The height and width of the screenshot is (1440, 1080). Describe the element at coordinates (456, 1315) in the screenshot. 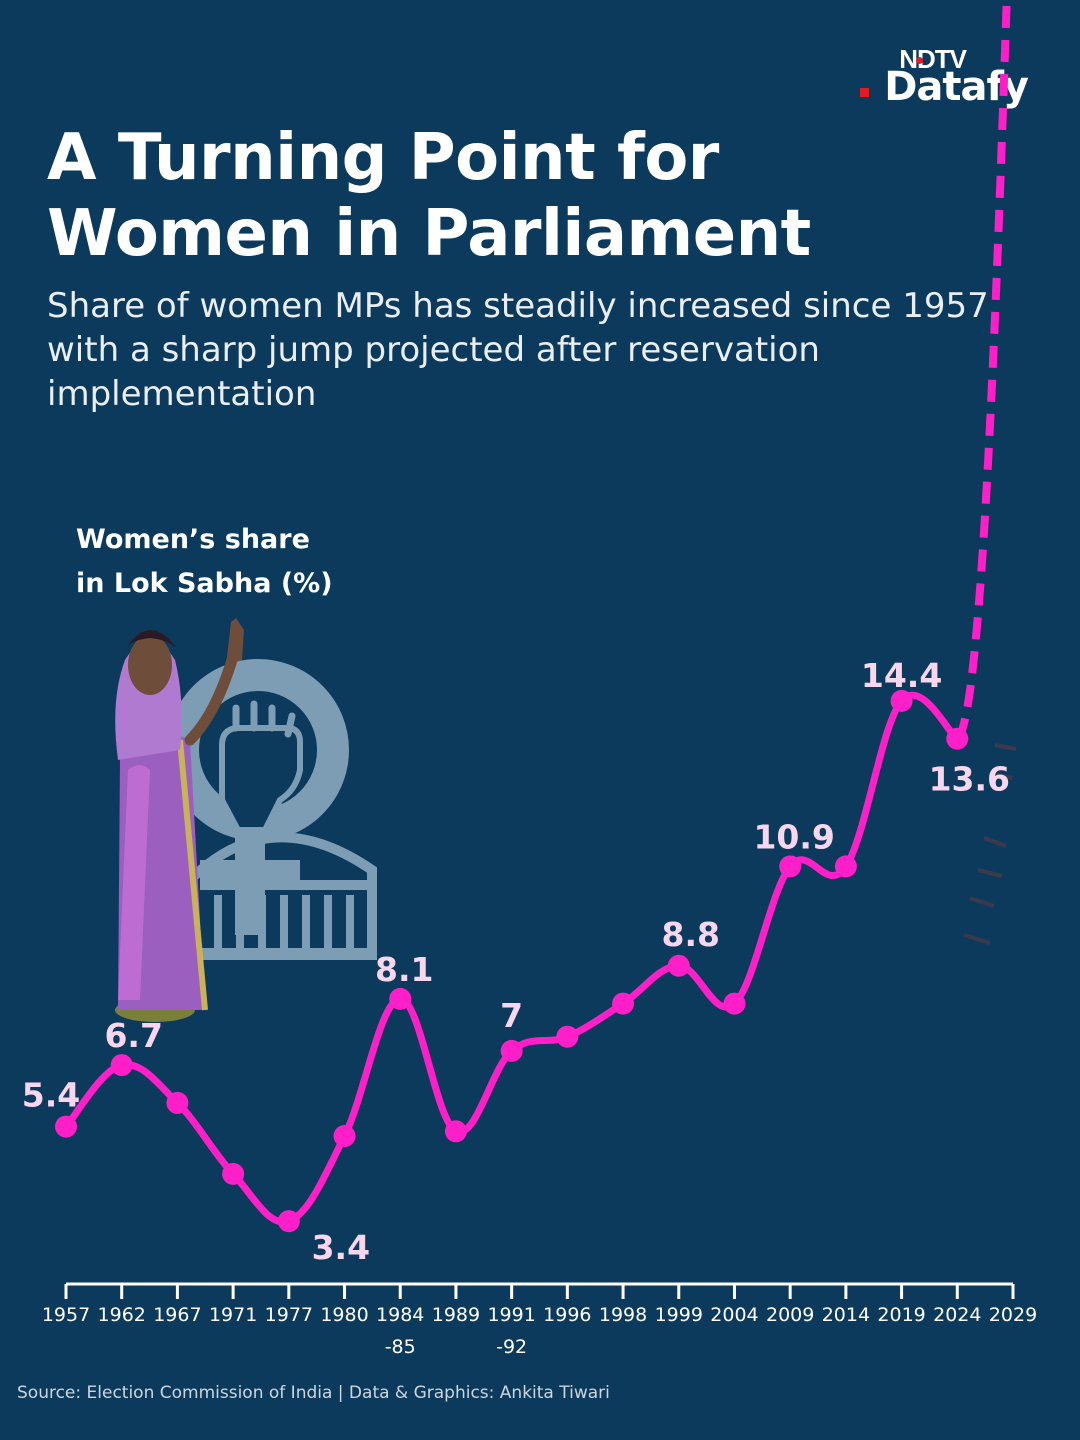

I see `x-tick-label: 1989` at that location.